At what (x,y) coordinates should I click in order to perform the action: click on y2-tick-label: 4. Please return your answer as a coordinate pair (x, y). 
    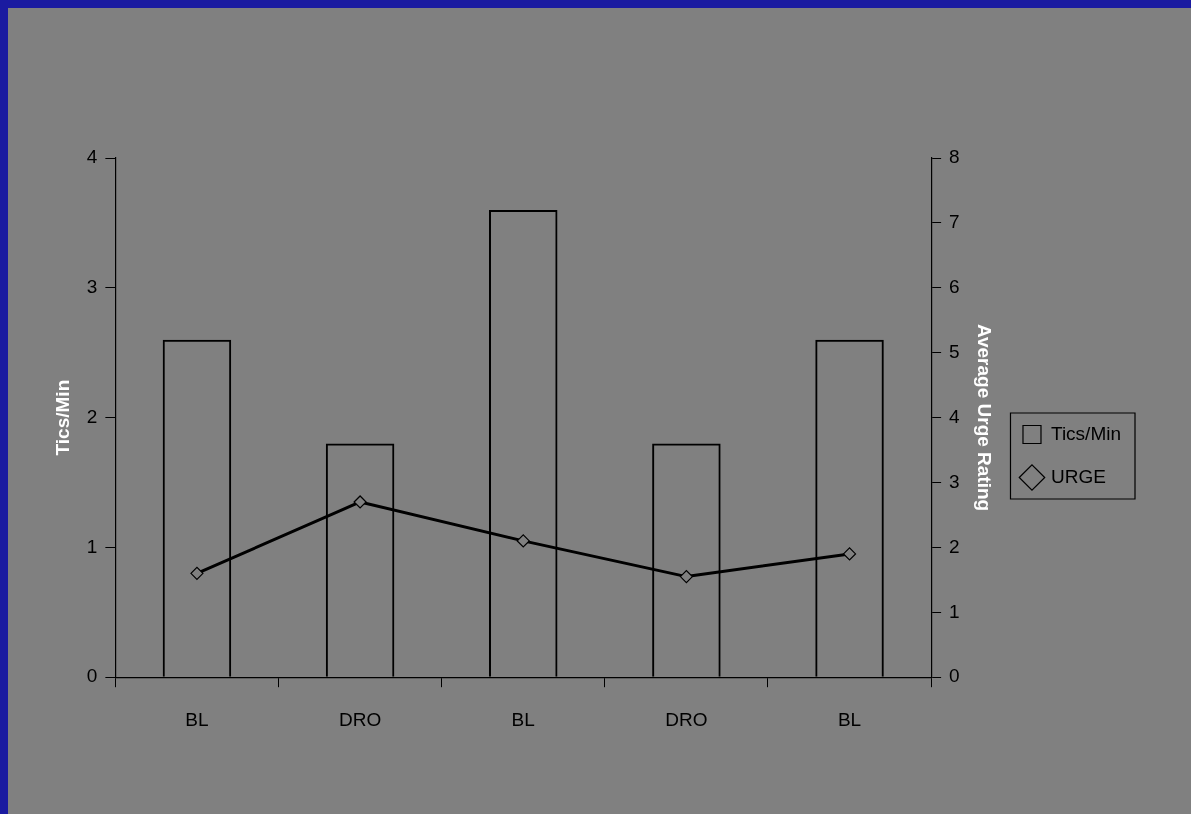
    Looking at the image, I should click on (955, 416).